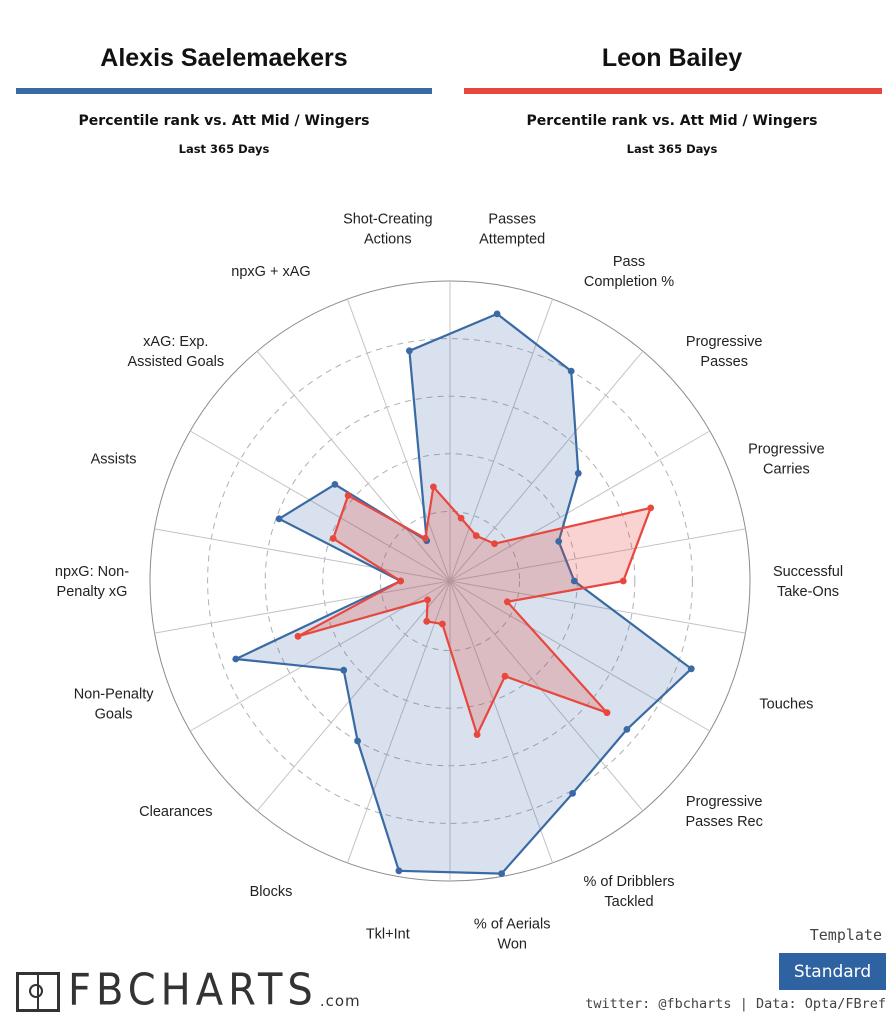 The image size is (896, 1024). What do you see at coordinates (114, 460) in the screenshot?
I see `category-label: Assists` at bounding box center [114, 460].